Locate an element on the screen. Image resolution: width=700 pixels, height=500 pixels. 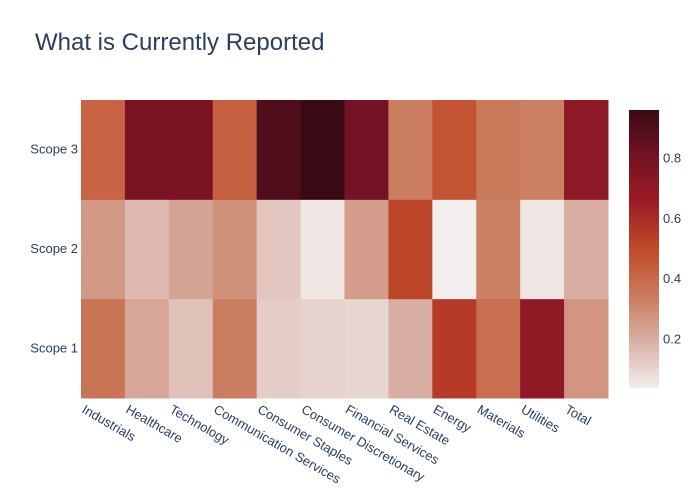
chart-title: What is Currently Reported is located at coordinates (179, 42).